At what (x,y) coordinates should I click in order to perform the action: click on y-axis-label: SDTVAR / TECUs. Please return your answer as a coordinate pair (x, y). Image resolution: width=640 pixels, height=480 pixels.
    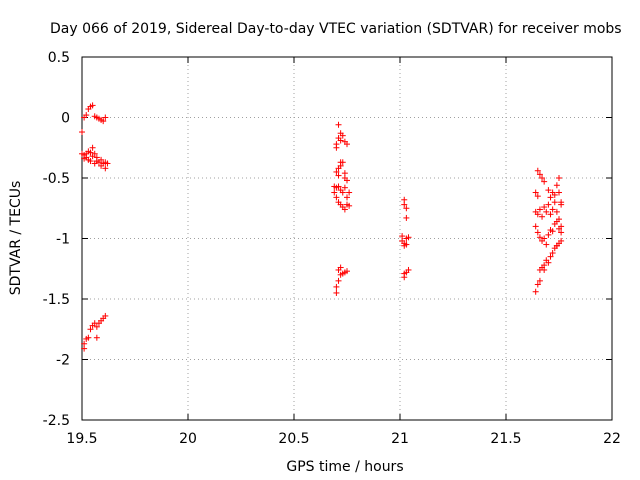
    Looking at the image, I should click on (16, 238).